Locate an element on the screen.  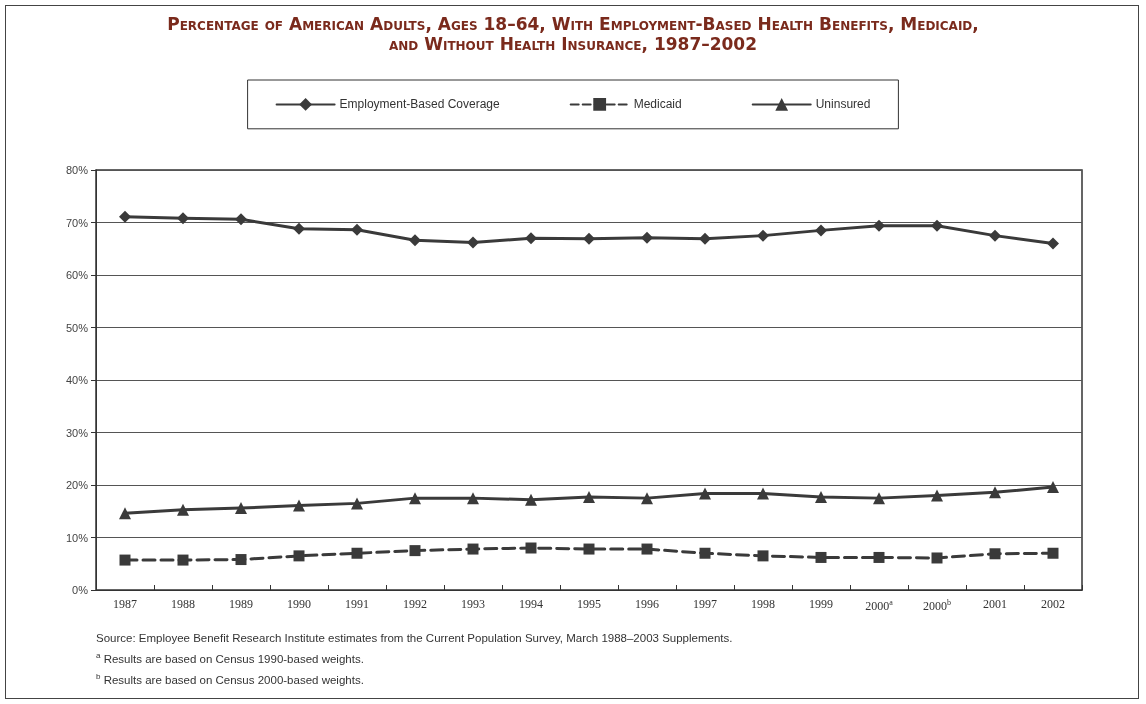
y-tick-label: 30% is located at coordinates (77, 432).